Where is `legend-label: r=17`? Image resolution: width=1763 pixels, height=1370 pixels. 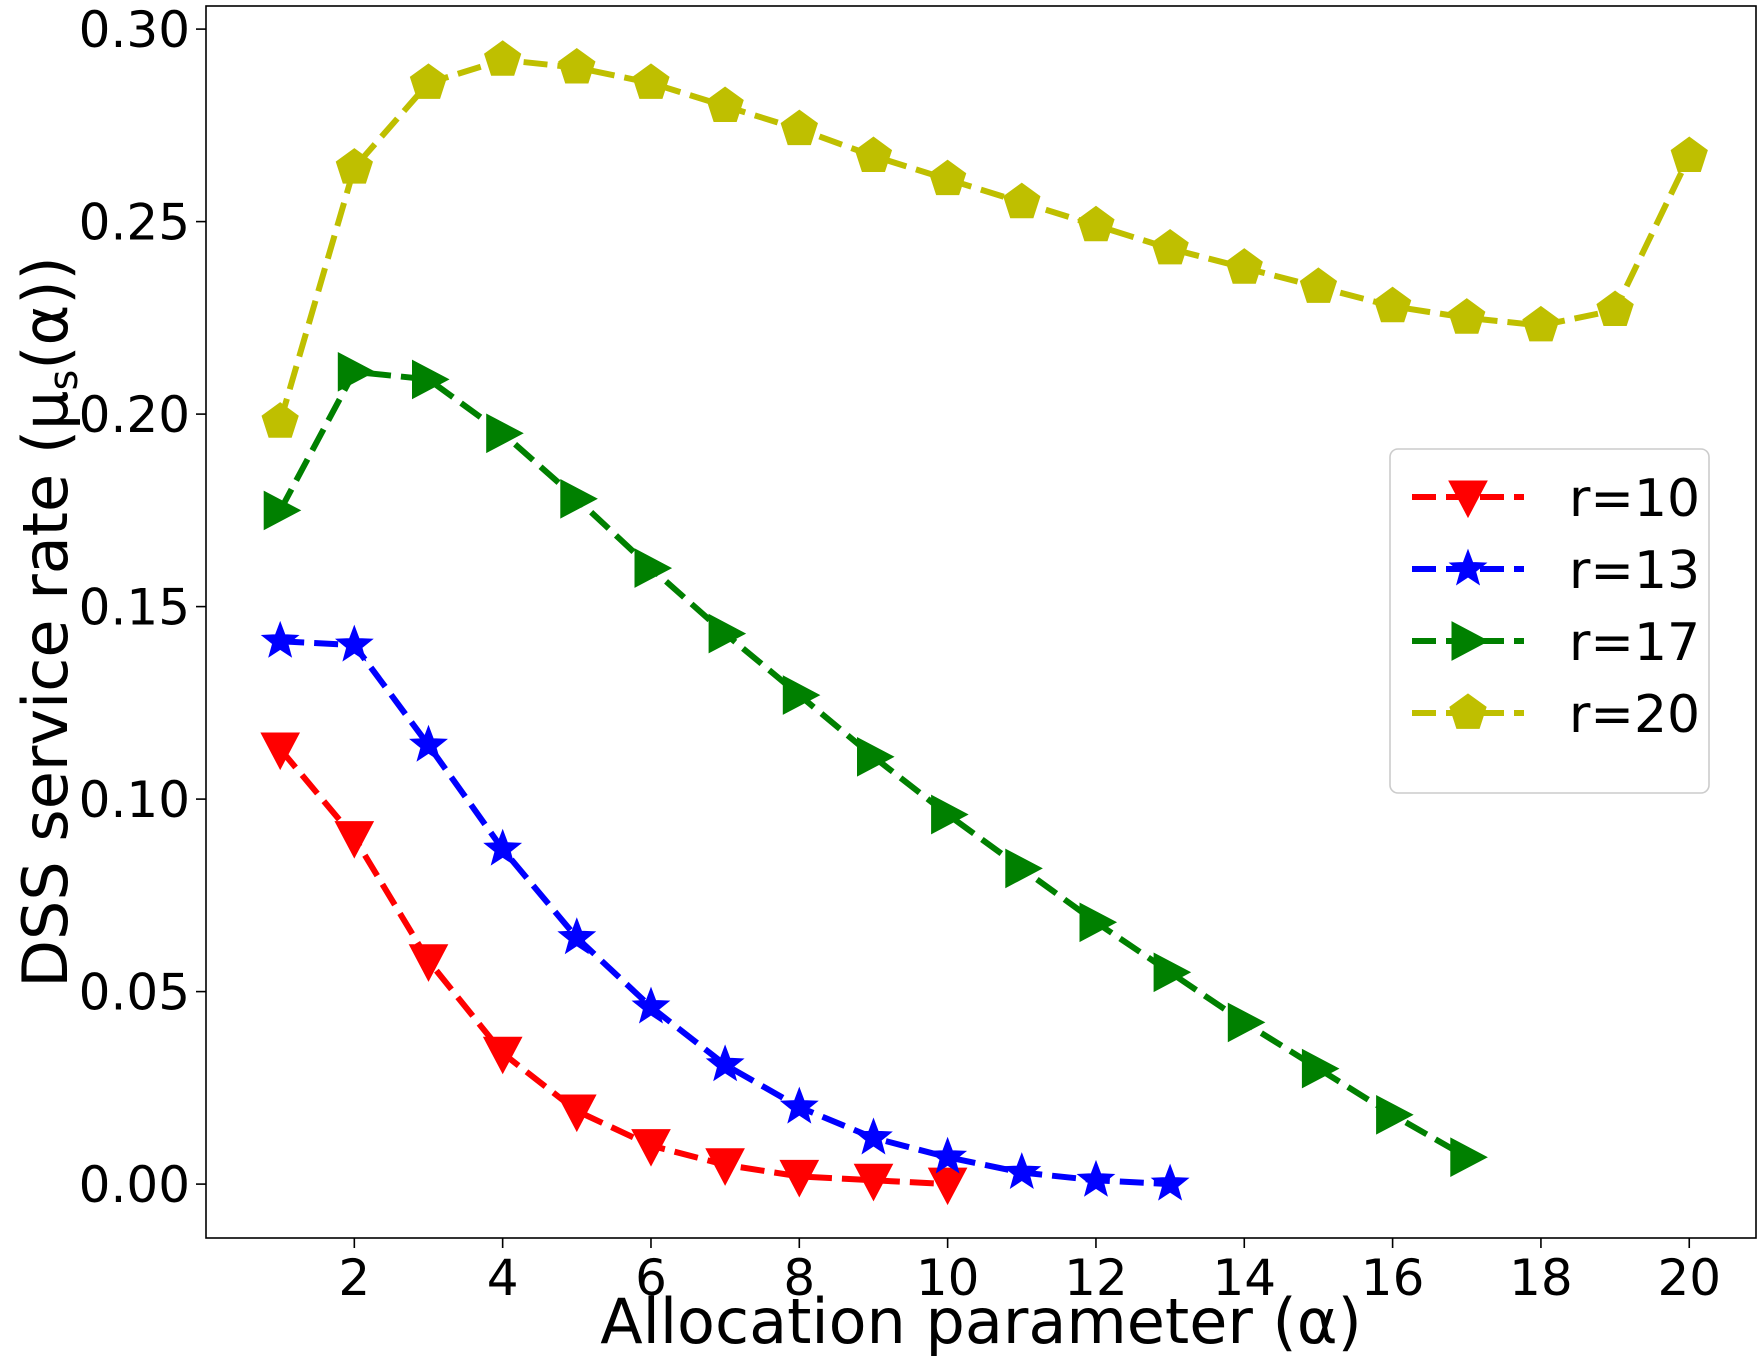 legend-label: r=17 is located at coordinates (1634, 643).